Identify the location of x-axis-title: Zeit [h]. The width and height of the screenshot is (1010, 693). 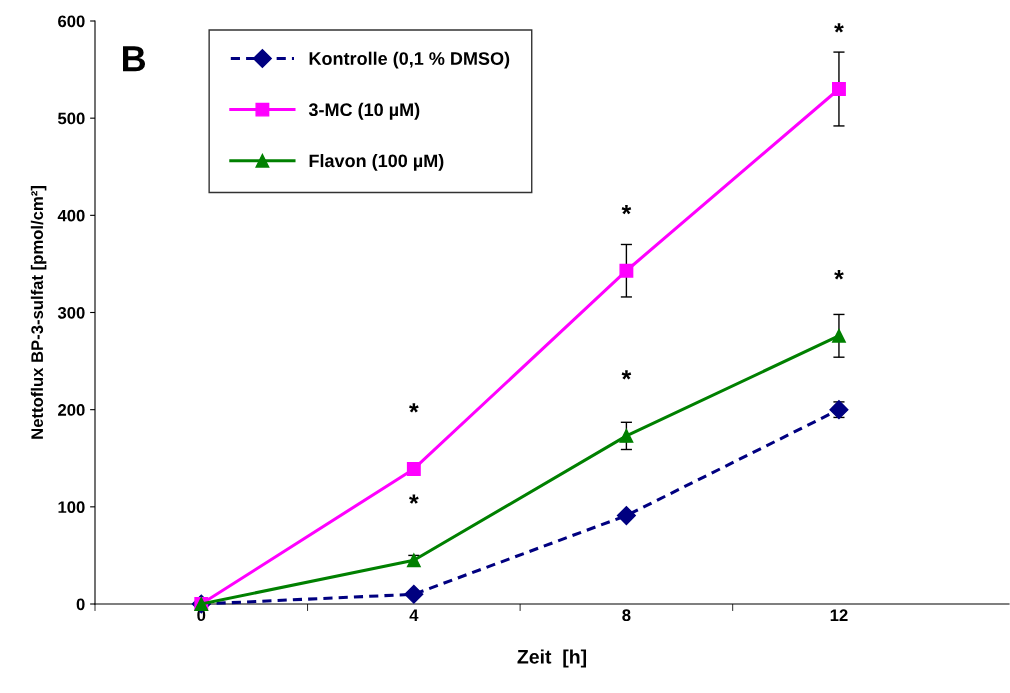
(552, 658).